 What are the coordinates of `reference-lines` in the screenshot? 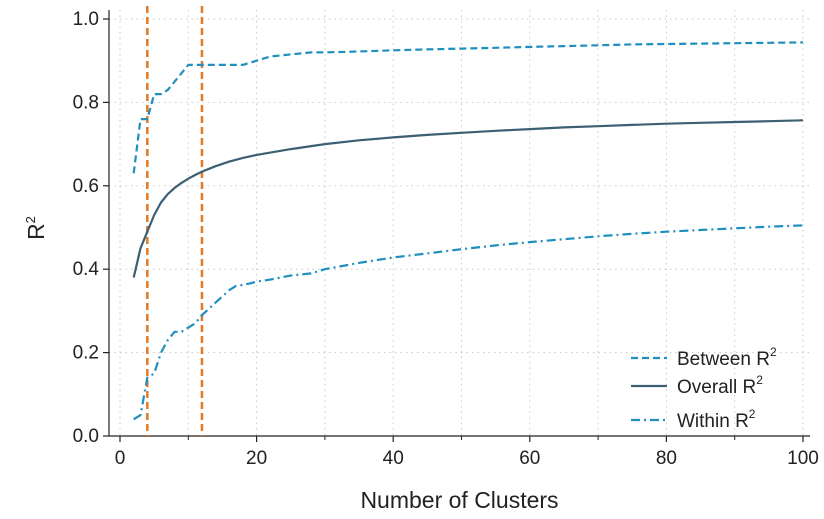 It's located at (175, 221).